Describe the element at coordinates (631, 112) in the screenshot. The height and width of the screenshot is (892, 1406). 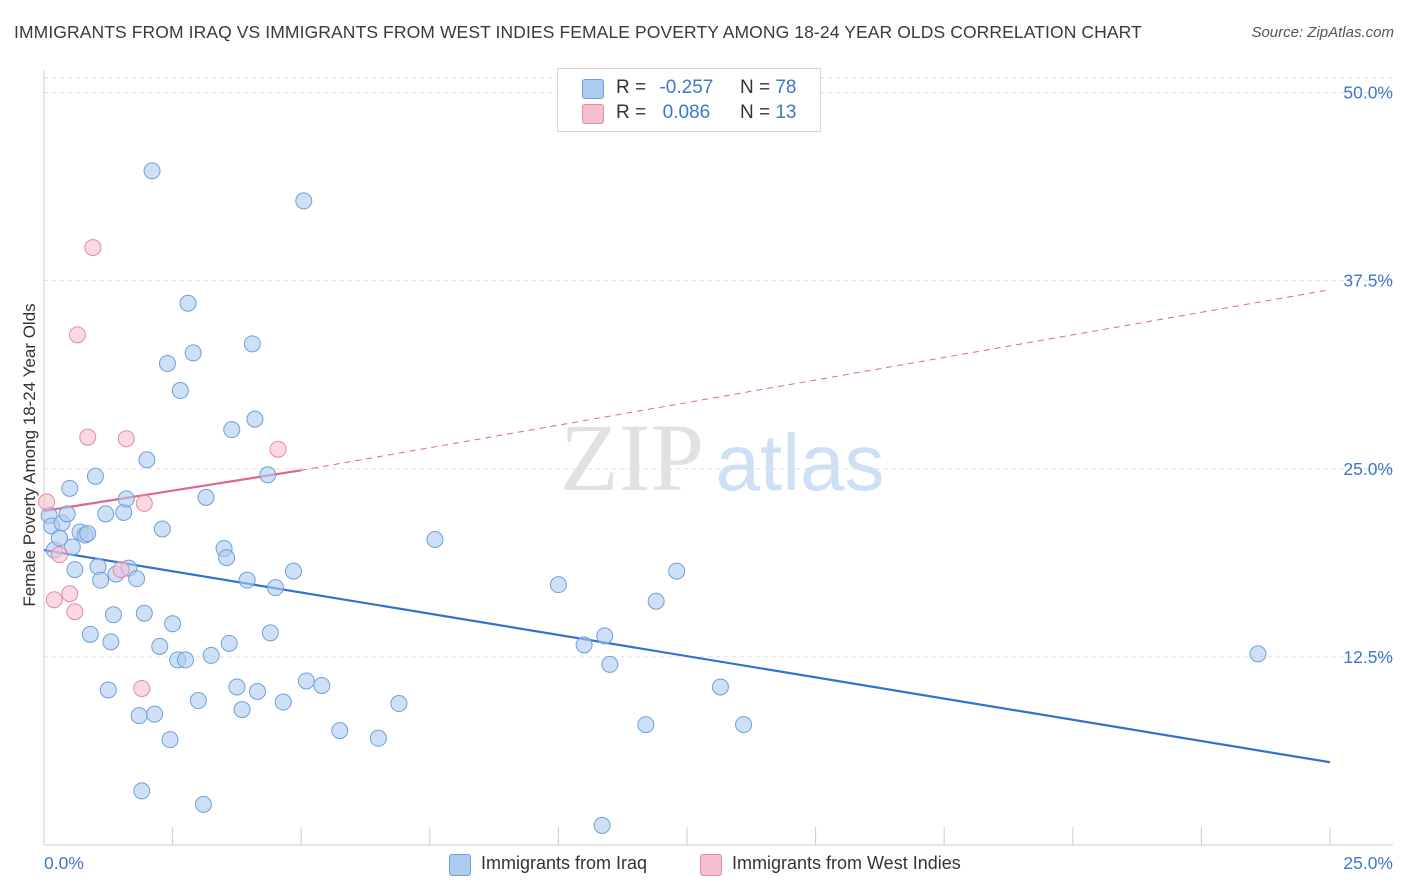
I see `wi-r-label: R =` at that location.